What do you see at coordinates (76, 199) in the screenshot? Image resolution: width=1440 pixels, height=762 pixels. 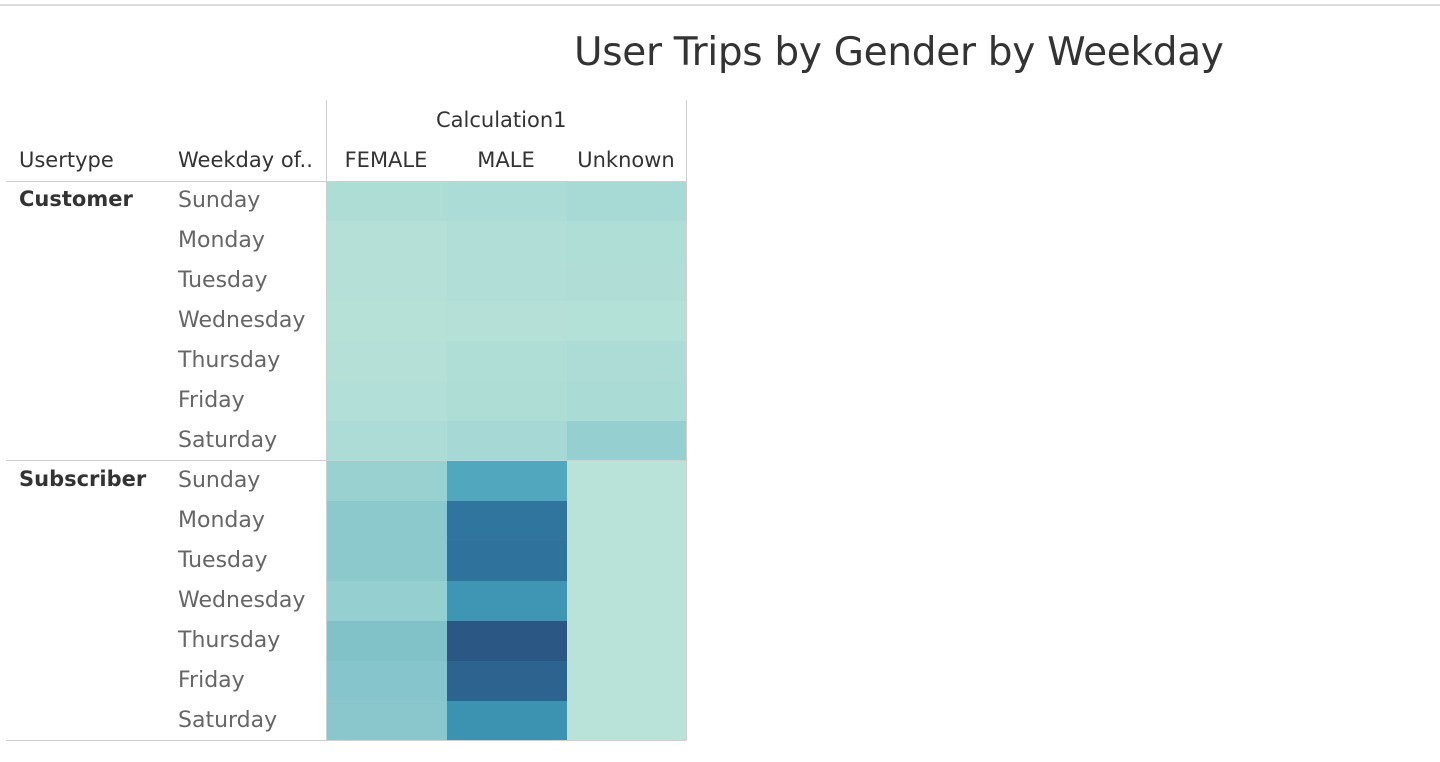 I see `group-label-customer: Customer` at bounding box center [76, 199].